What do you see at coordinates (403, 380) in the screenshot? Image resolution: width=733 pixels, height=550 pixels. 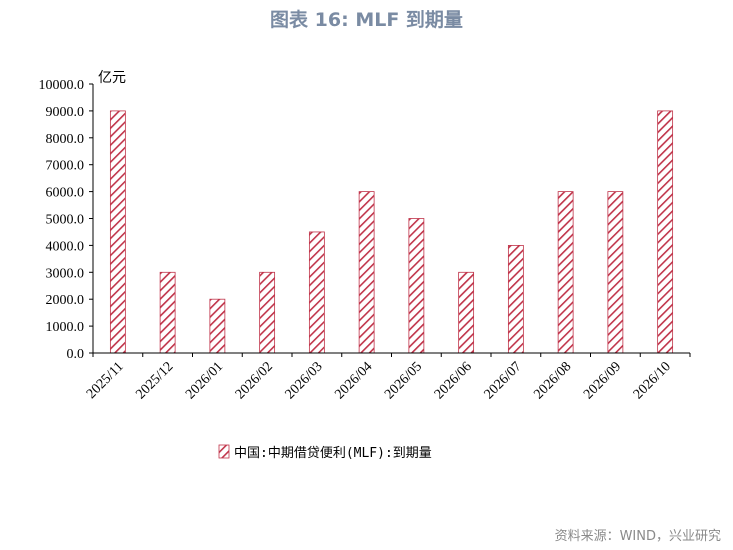 I see `x-tick-label: 2026/05` at bounding box center [403, 380].